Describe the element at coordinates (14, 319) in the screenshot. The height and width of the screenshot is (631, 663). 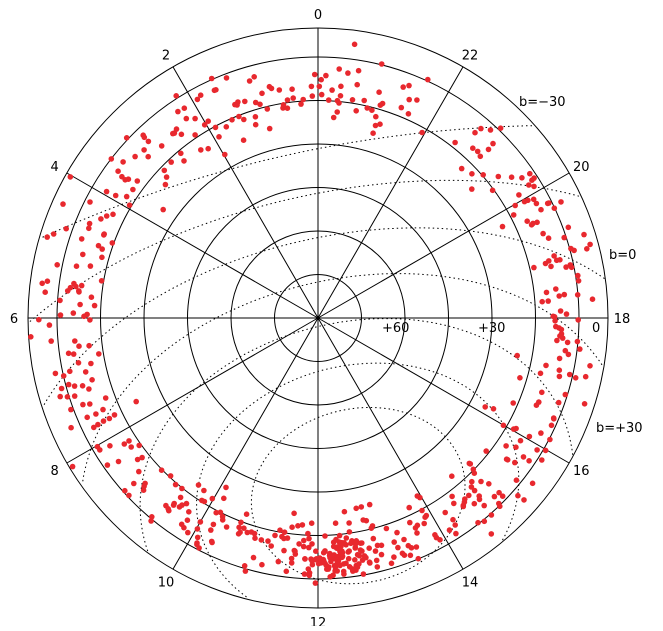
I see `ra-label-6: 6` at that location.